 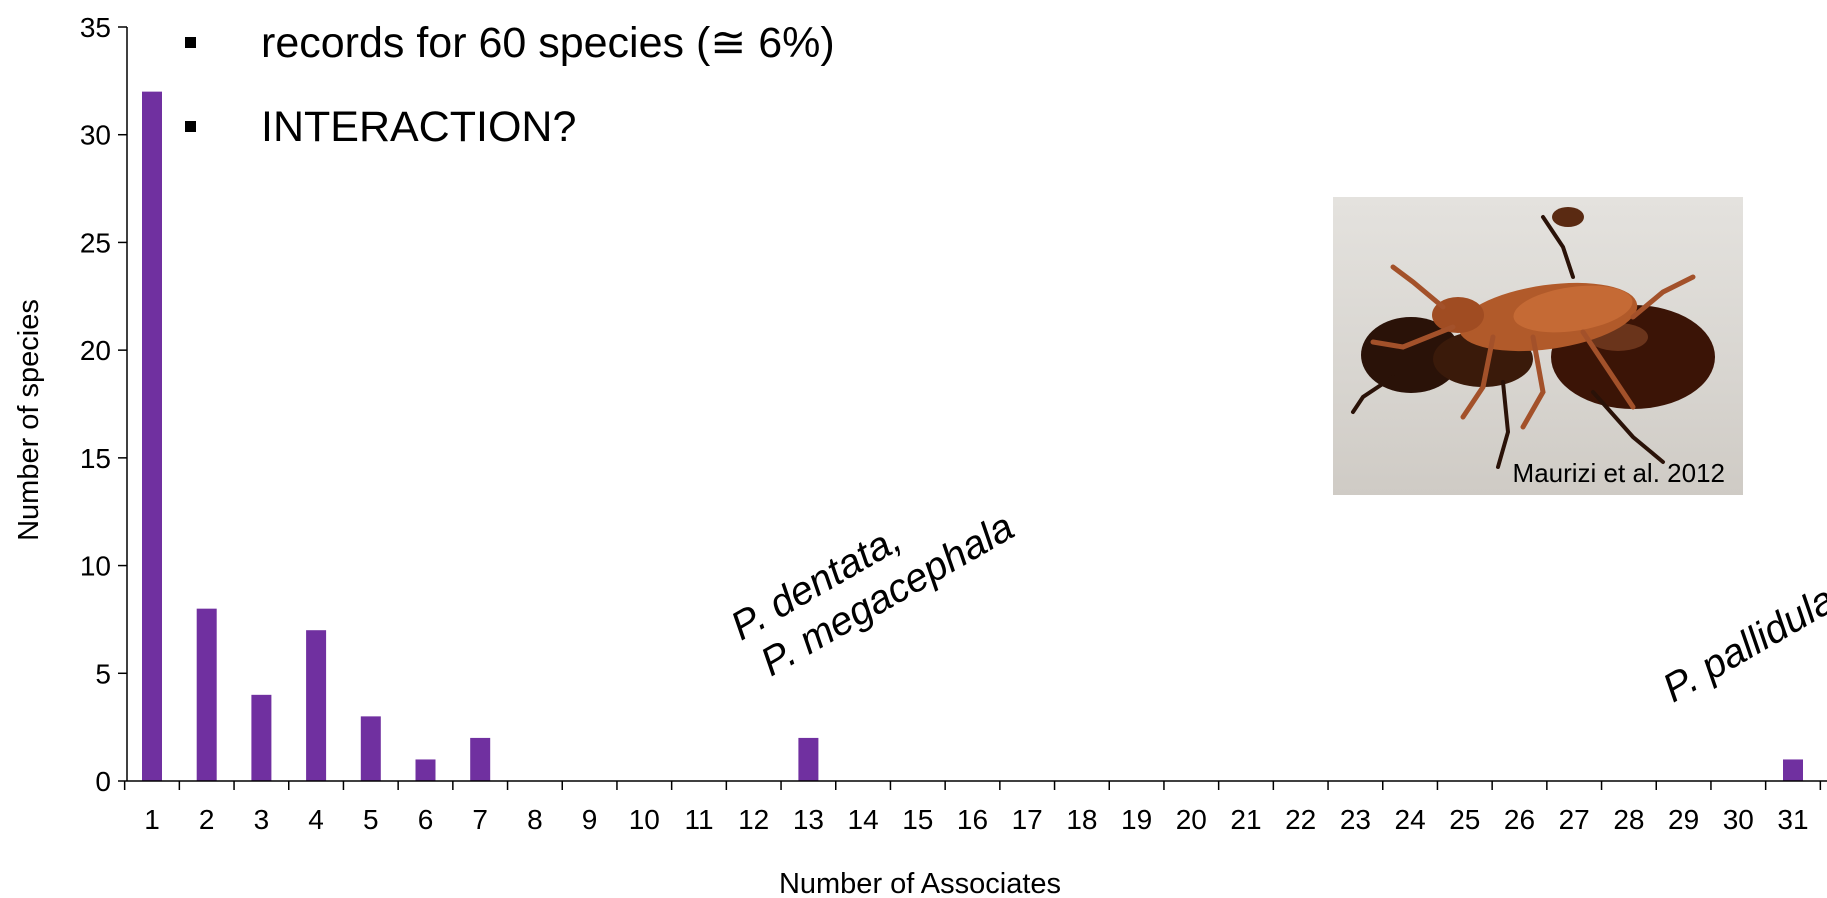 What do you see at coordinates (207, 819) in the screenshot?
I see `x-tick-label: 2` at bounding box center [207, 819].